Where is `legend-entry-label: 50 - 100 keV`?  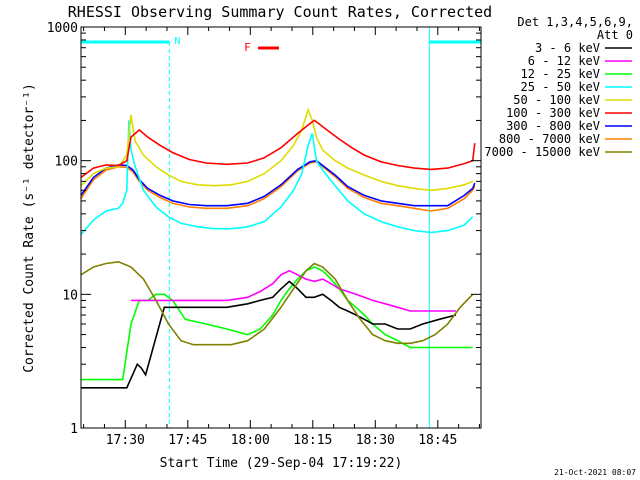
legend-entry-label: 50 - 100 keV is located at coordinates (556, 100).